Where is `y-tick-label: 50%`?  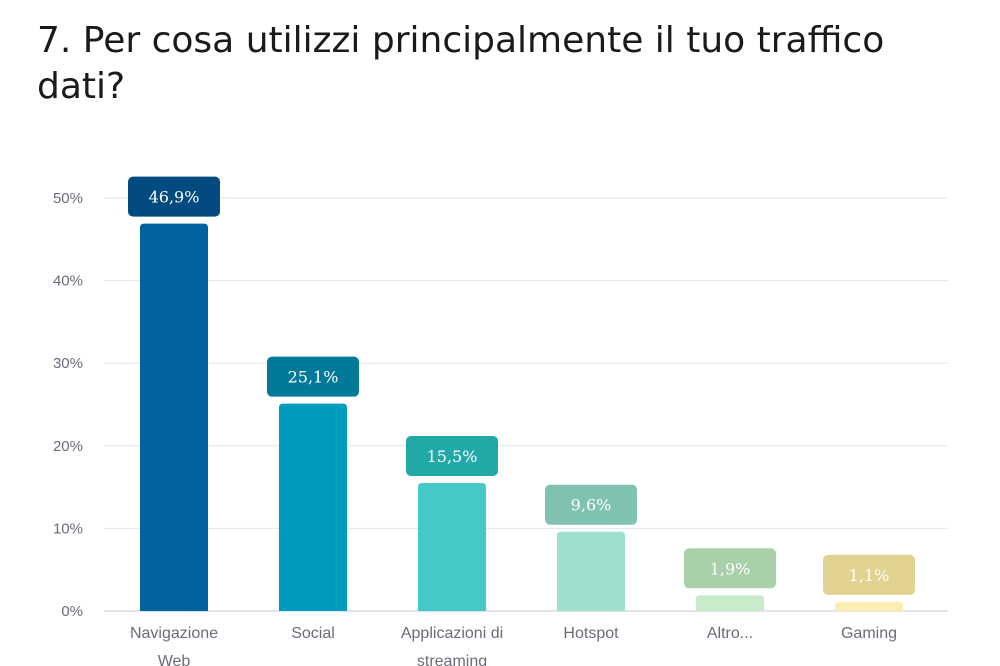
y-tick-label: 50% is located at coordinates (68, 198).